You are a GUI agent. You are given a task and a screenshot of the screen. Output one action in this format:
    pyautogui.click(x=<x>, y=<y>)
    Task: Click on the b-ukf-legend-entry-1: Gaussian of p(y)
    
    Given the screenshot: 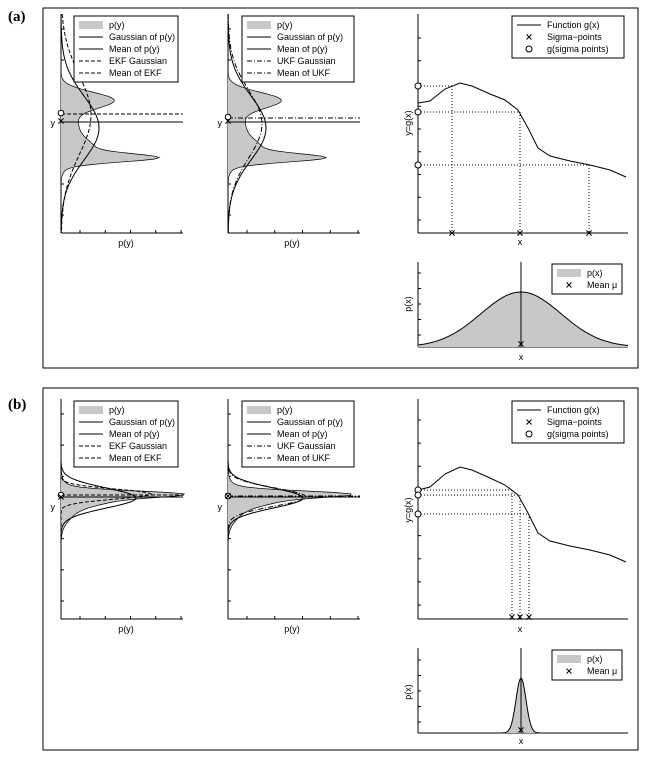 What is the action you would take?
    pyautogui.click(x=310, y=422)
    